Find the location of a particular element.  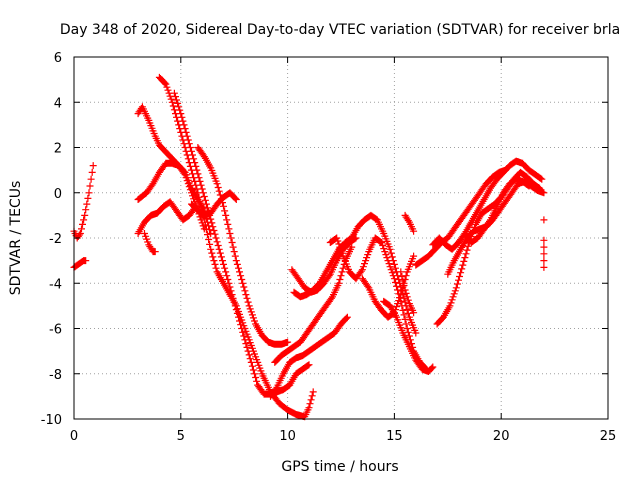

y-tick-label: 6 is located at coordinates (58, 58).